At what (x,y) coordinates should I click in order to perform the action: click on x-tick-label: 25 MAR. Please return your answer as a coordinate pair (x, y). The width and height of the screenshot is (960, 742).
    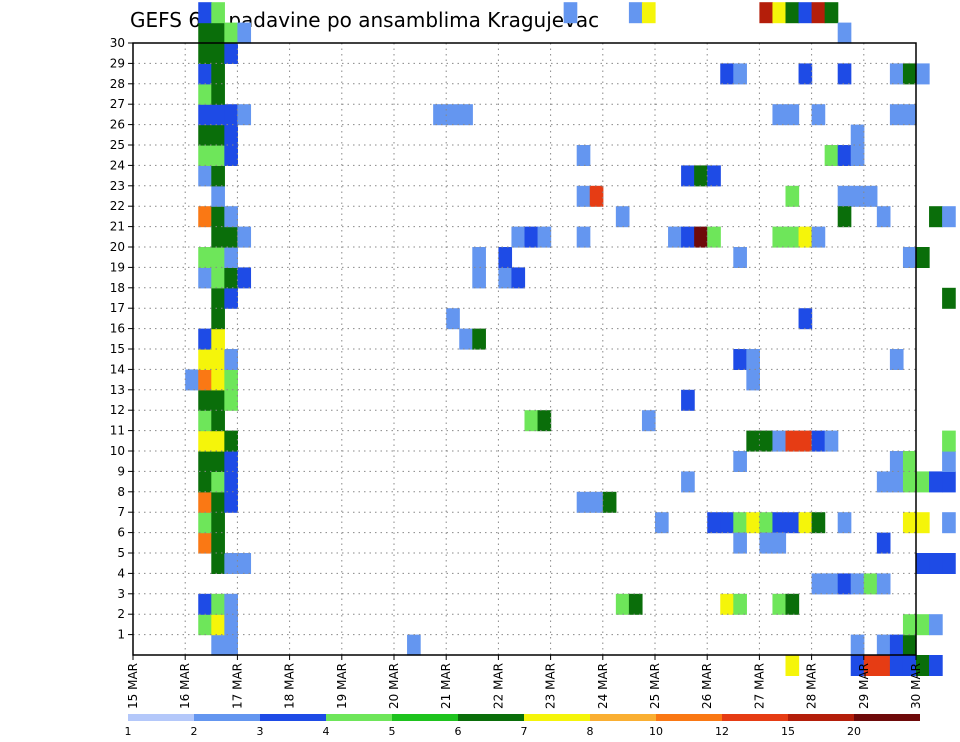
    Looking at the image, I should click on (655, 686).